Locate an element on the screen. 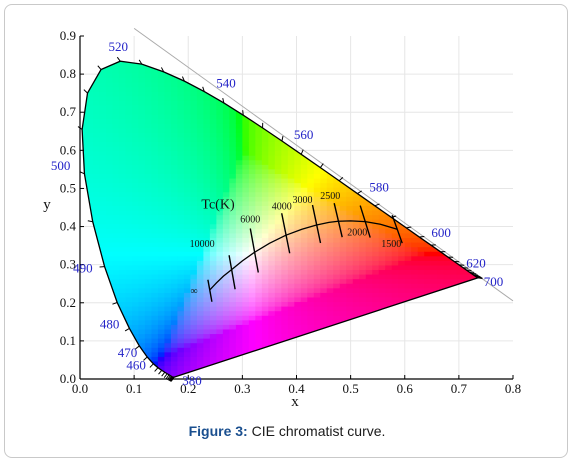  x-tick-label: 0.1 is located at coordinates (134, 388).